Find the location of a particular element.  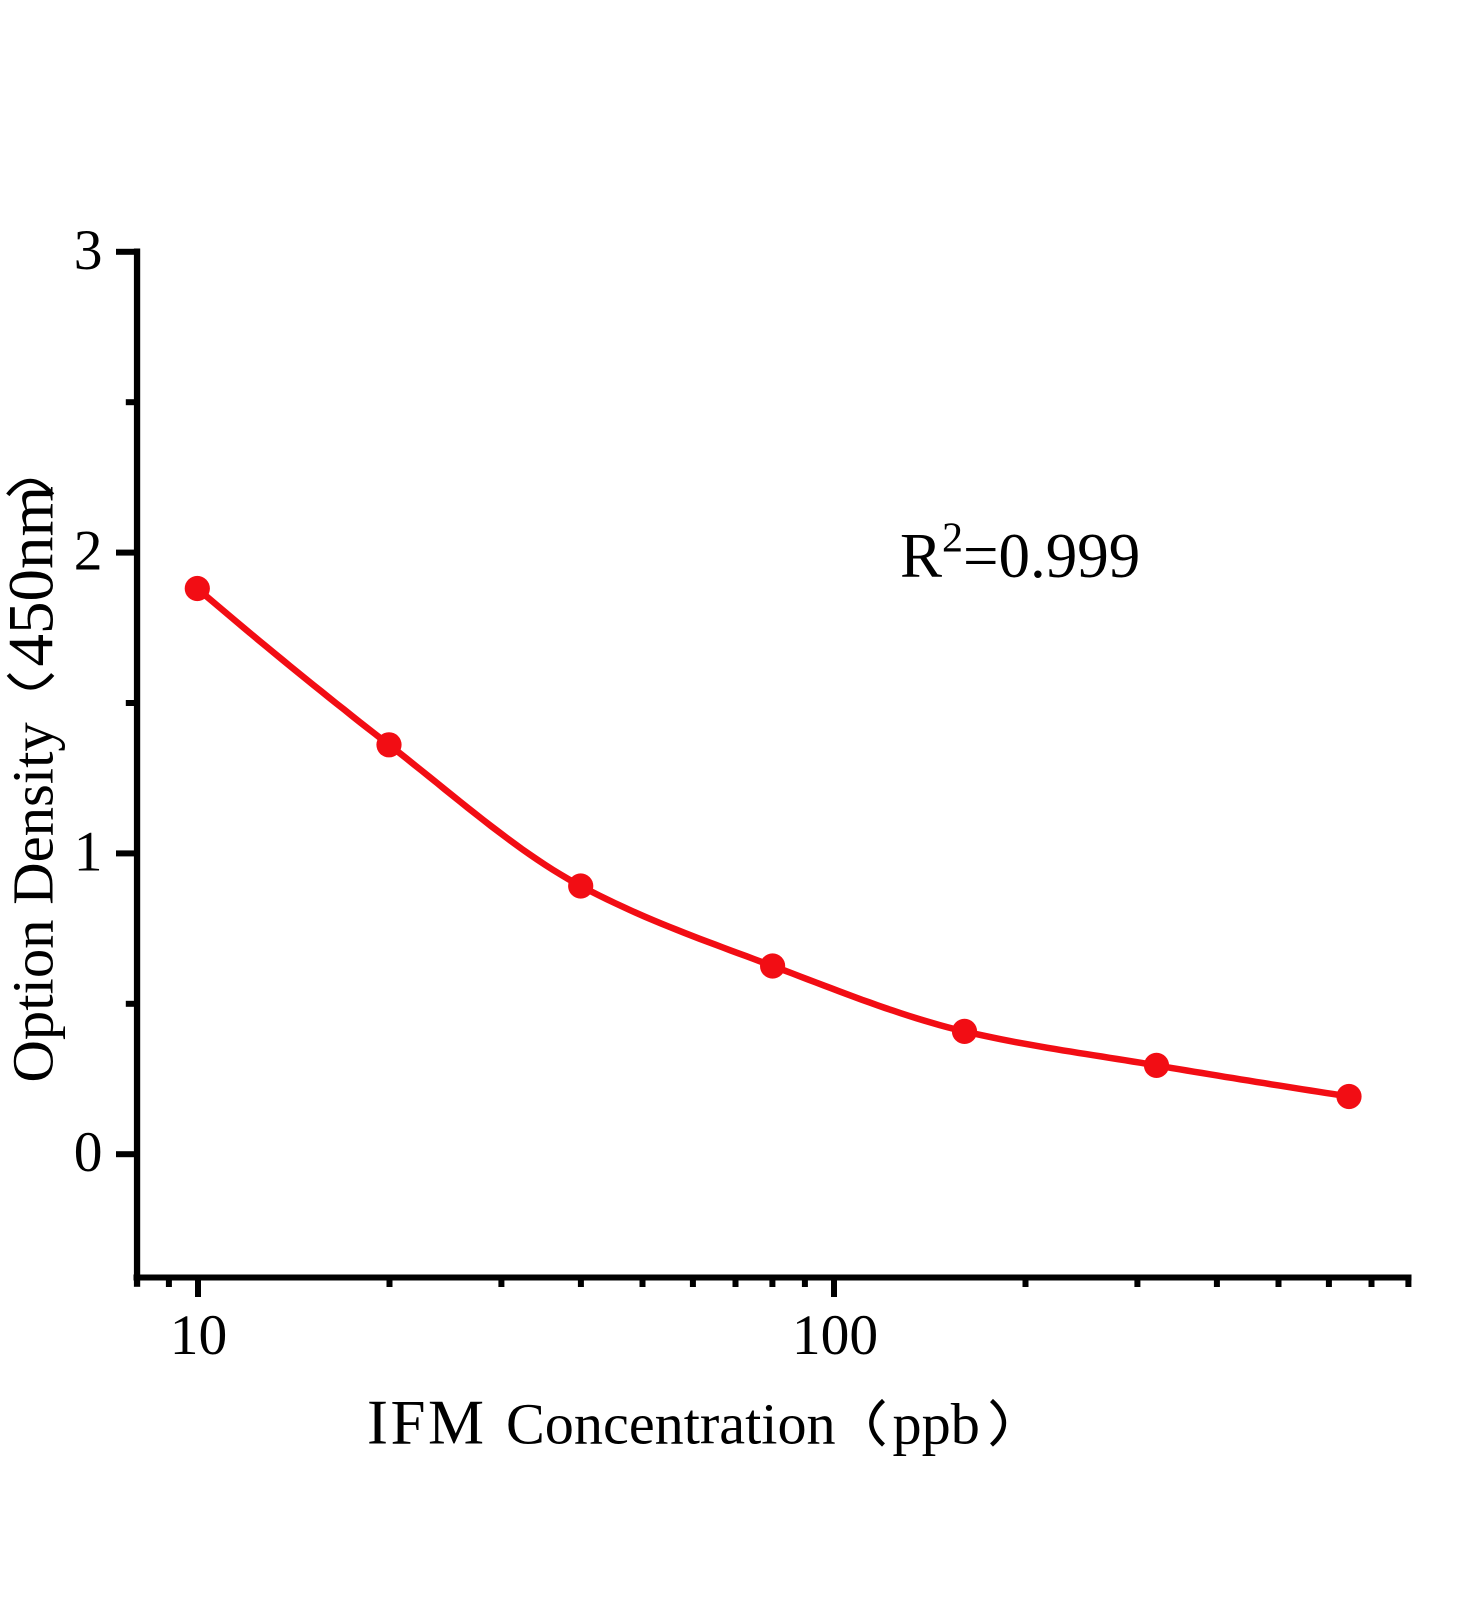

svg-text: 0 is located at coordinates (88, 1152).